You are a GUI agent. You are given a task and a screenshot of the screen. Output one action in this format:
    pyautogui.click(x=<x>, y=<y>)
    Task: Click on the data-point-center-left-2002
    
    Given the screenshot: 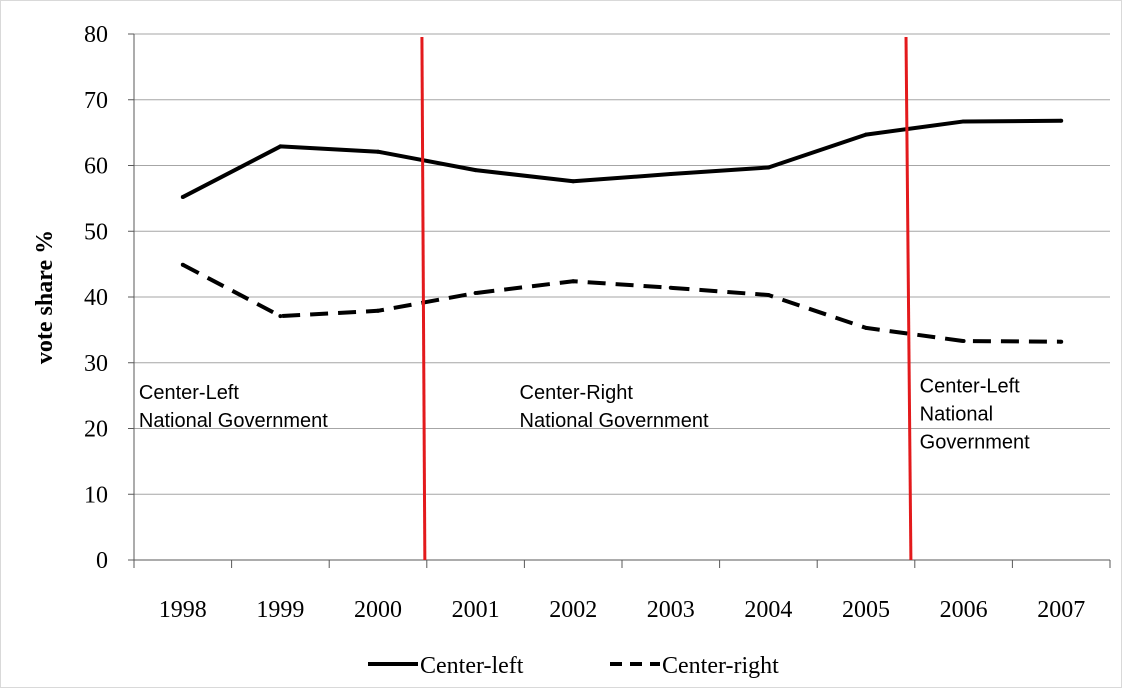 What is the action you would take?
    pyautogui.click(x=573, y=181)
    